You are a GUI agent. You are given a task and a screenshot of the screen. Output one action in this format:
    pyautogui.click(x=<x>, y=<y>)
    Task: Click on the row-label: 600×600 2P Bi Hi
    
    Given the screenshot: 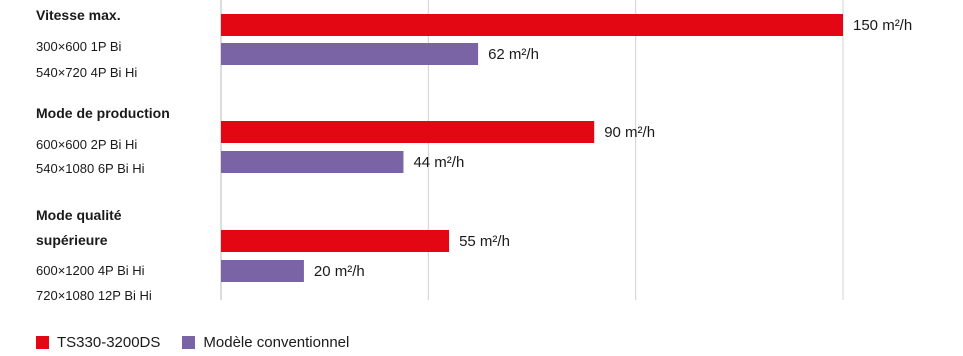 What is the action you would take?
    pyautogui.click(x=86, y=144)
    